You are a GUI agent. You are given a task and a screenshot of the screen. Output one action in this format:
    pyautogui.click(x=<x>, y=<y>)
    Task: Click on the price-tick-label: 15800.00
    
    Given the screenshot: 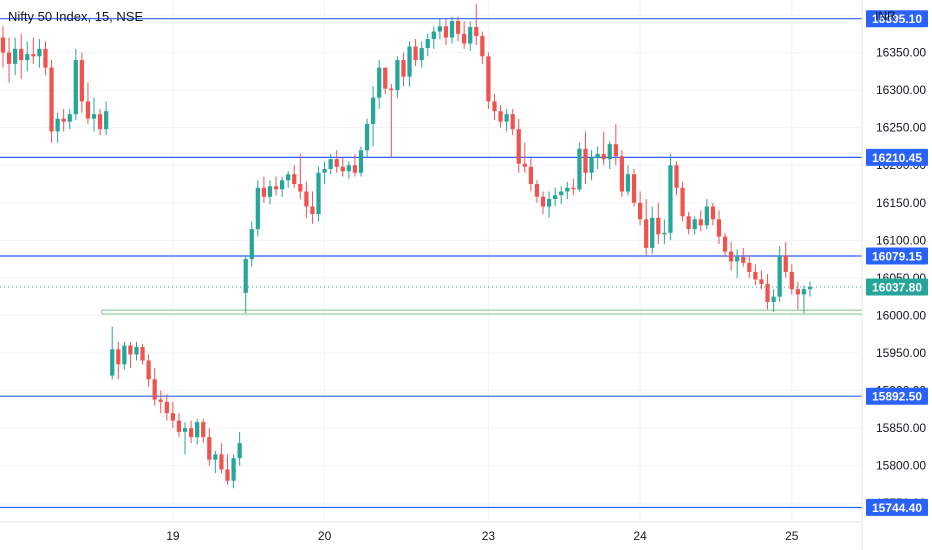 What is the action you would take?
    pyautogui.click(x=901, y=466)
    